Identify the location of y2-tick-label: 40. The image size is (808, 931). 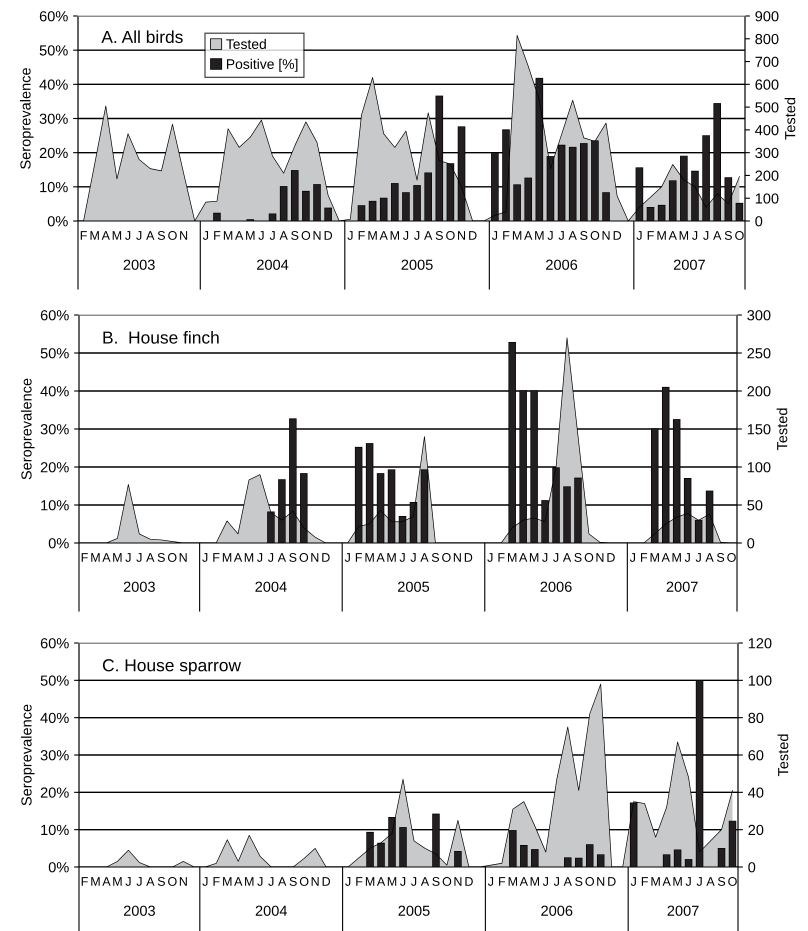
(756, 792).